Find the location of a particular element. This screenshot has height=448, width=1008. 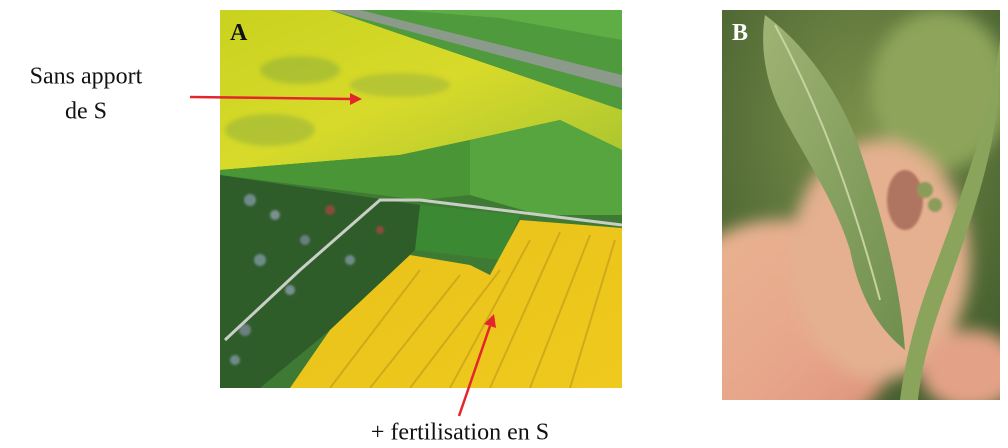

annotation-line: de S is located at coordinates (86, 112).